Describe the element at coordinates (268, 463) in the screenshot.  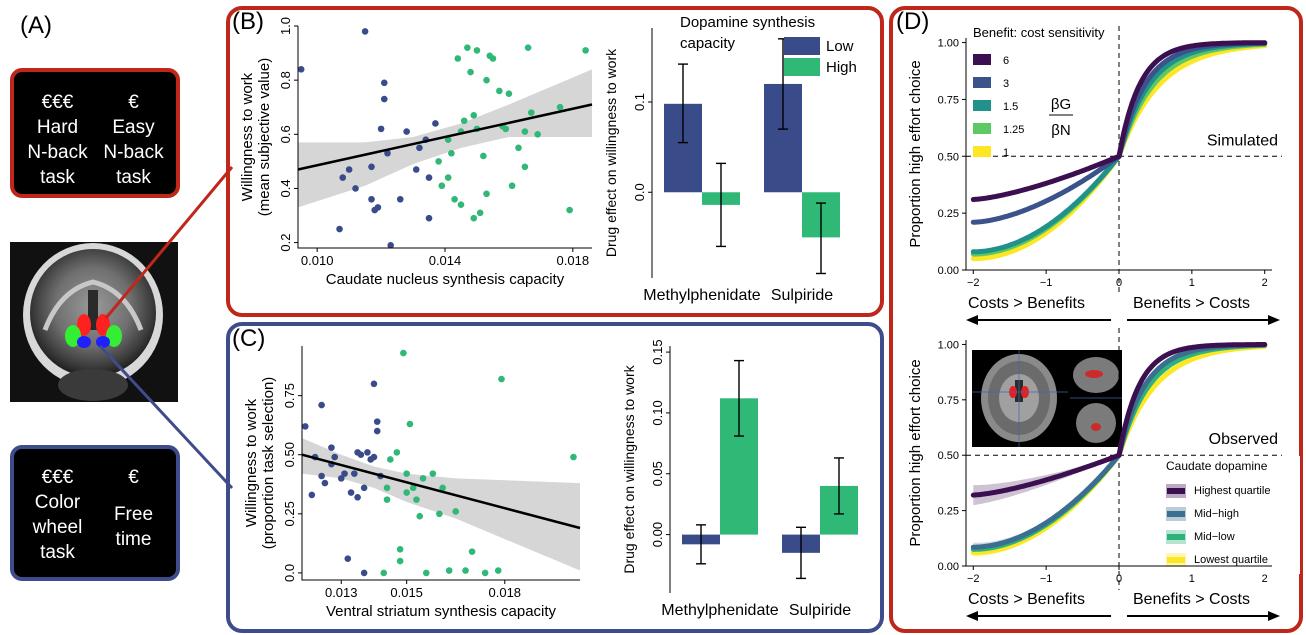
I see `y-axis-label: (proportion task selection)` at that location.